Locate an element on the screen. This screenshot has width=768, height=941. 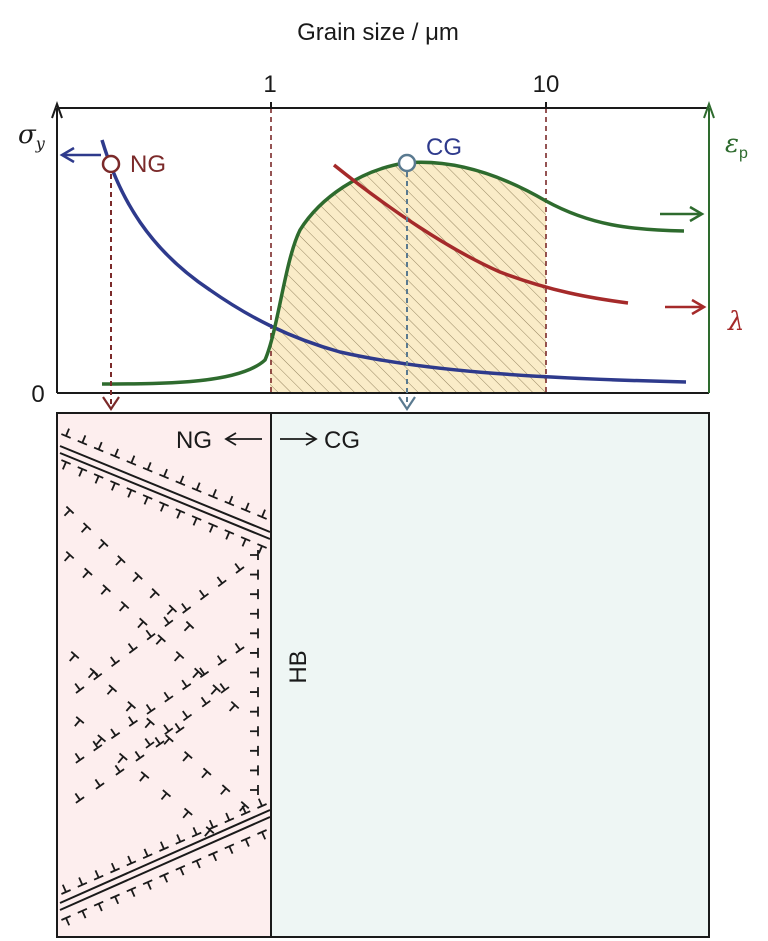
cg-marker is located at coordinates (407, 163).